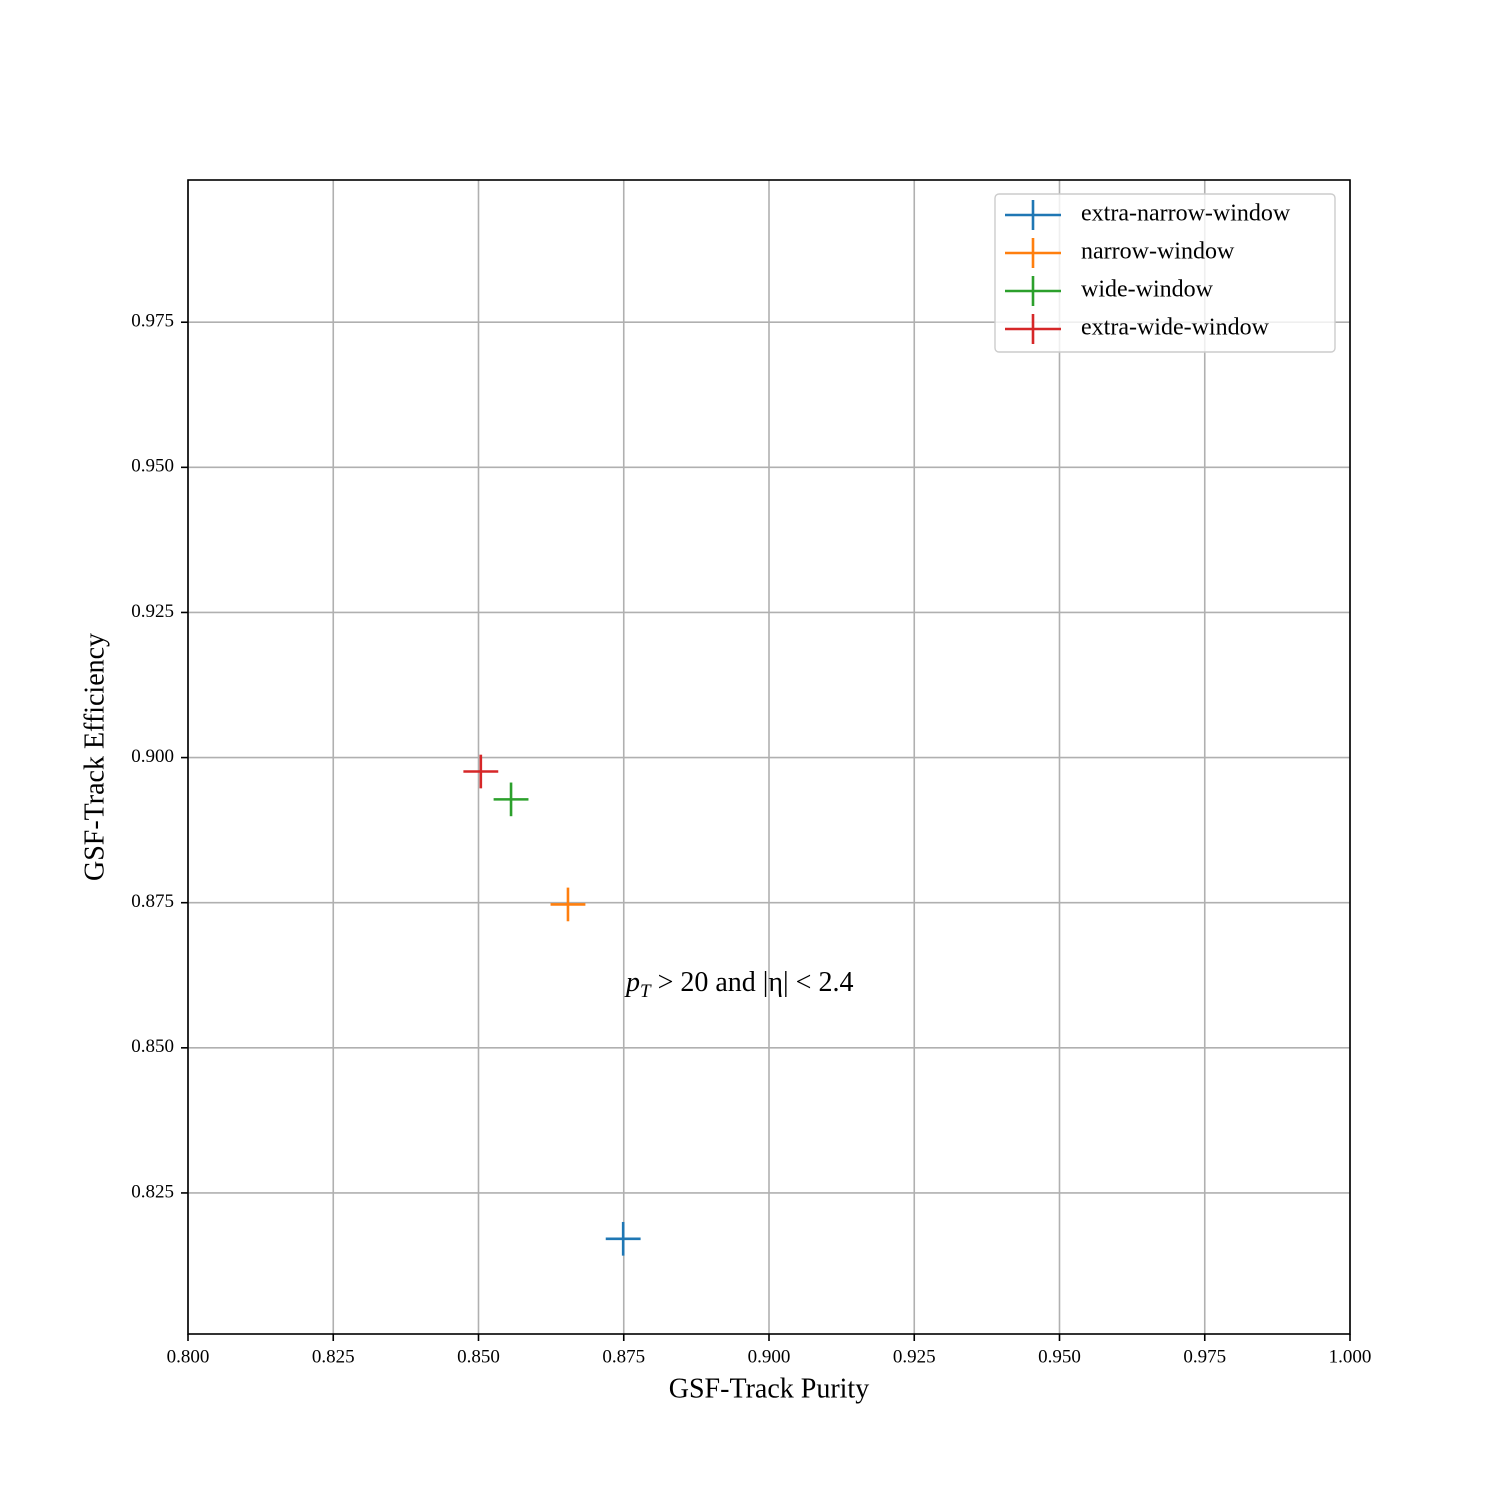  Describe the element at coordinates (623, 1356) in the screenshot. I see `x-tick-label: 0.875` at that location.